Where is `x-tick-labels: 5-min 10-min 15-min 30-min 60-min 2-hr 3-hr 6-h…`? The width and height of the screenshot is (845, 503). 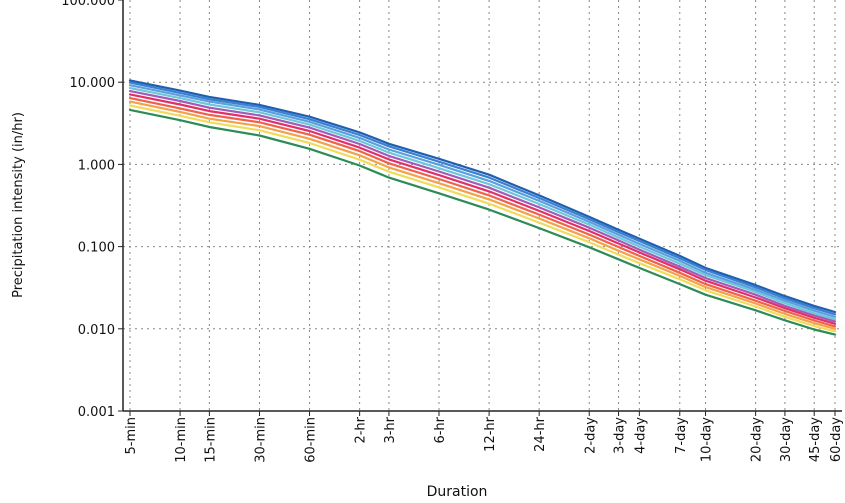
x-tick-labels: 5-min 10-min 15-min 30-min 60-min 2-hr 3-hr 6-h… is located at coordinates (484, 437).